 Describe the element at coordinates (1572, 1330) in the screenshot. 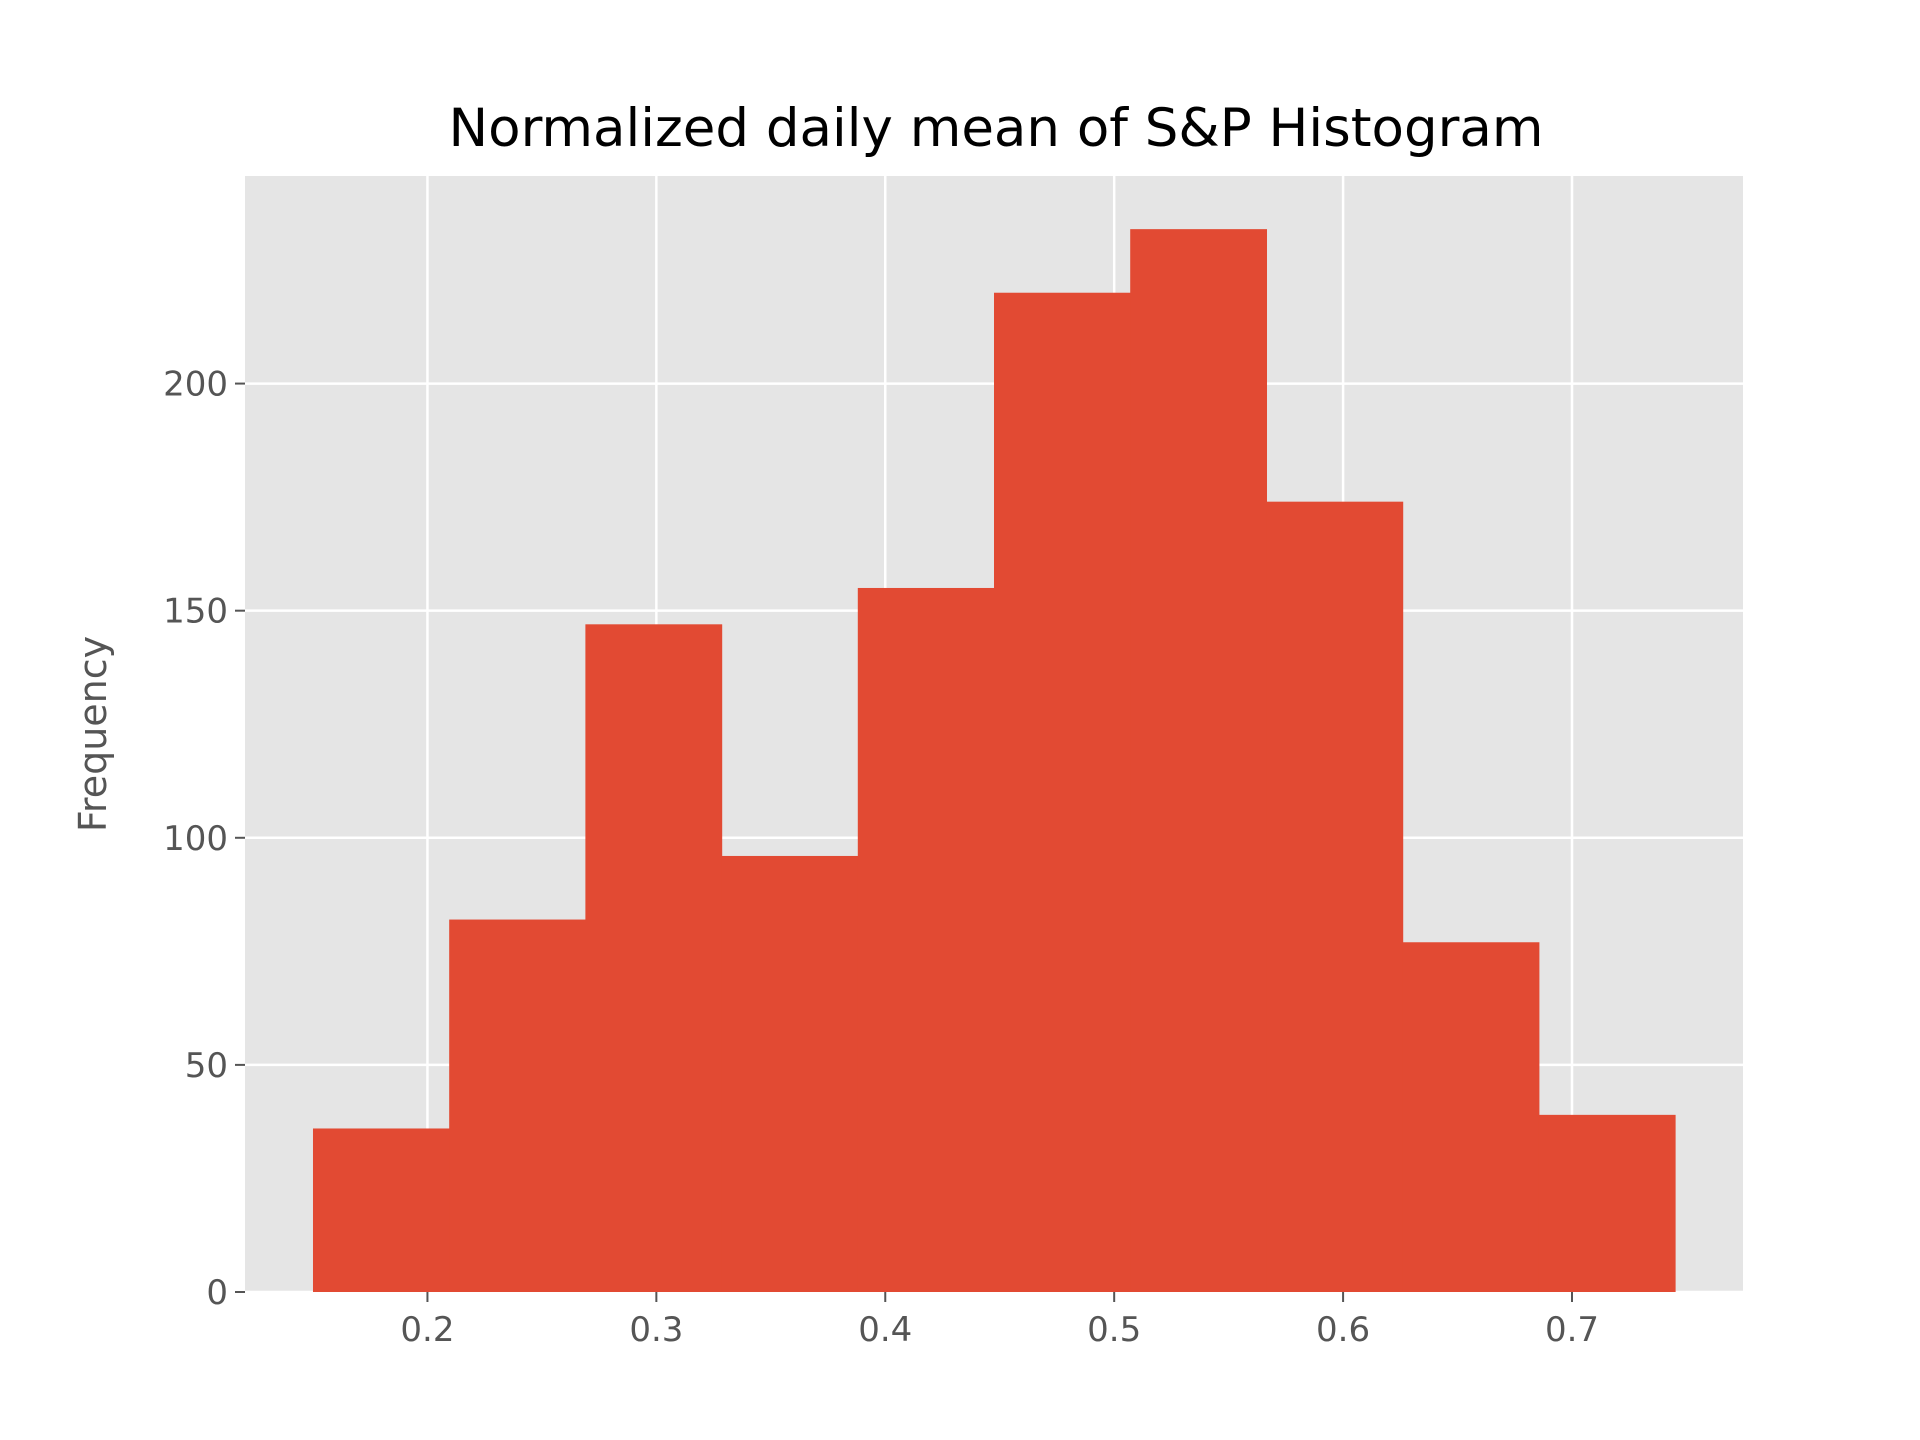

I see `x-tick-label-5: 0.7` at that location.